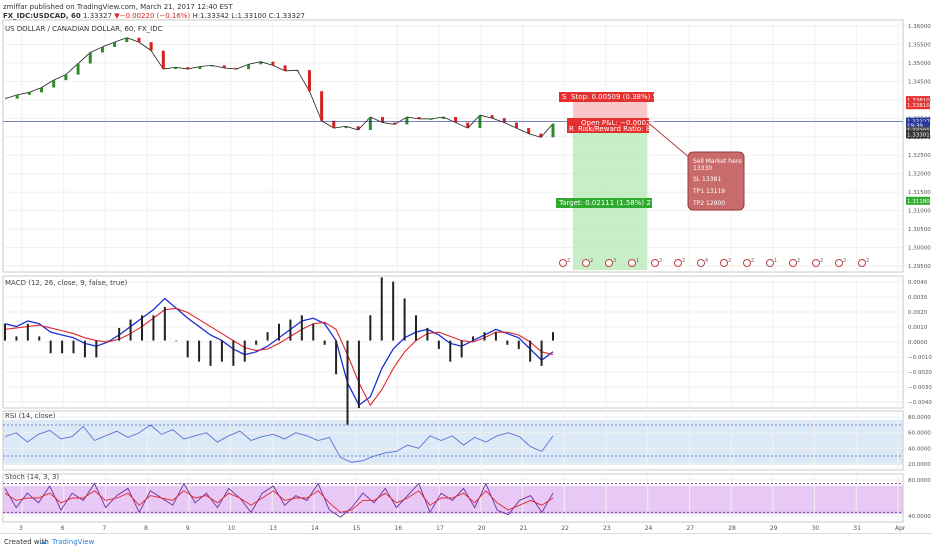 This screenshot has height=551, width=932. I want to click on symbol: FX_IDC:USDCAD, 60, so click(42, 16).